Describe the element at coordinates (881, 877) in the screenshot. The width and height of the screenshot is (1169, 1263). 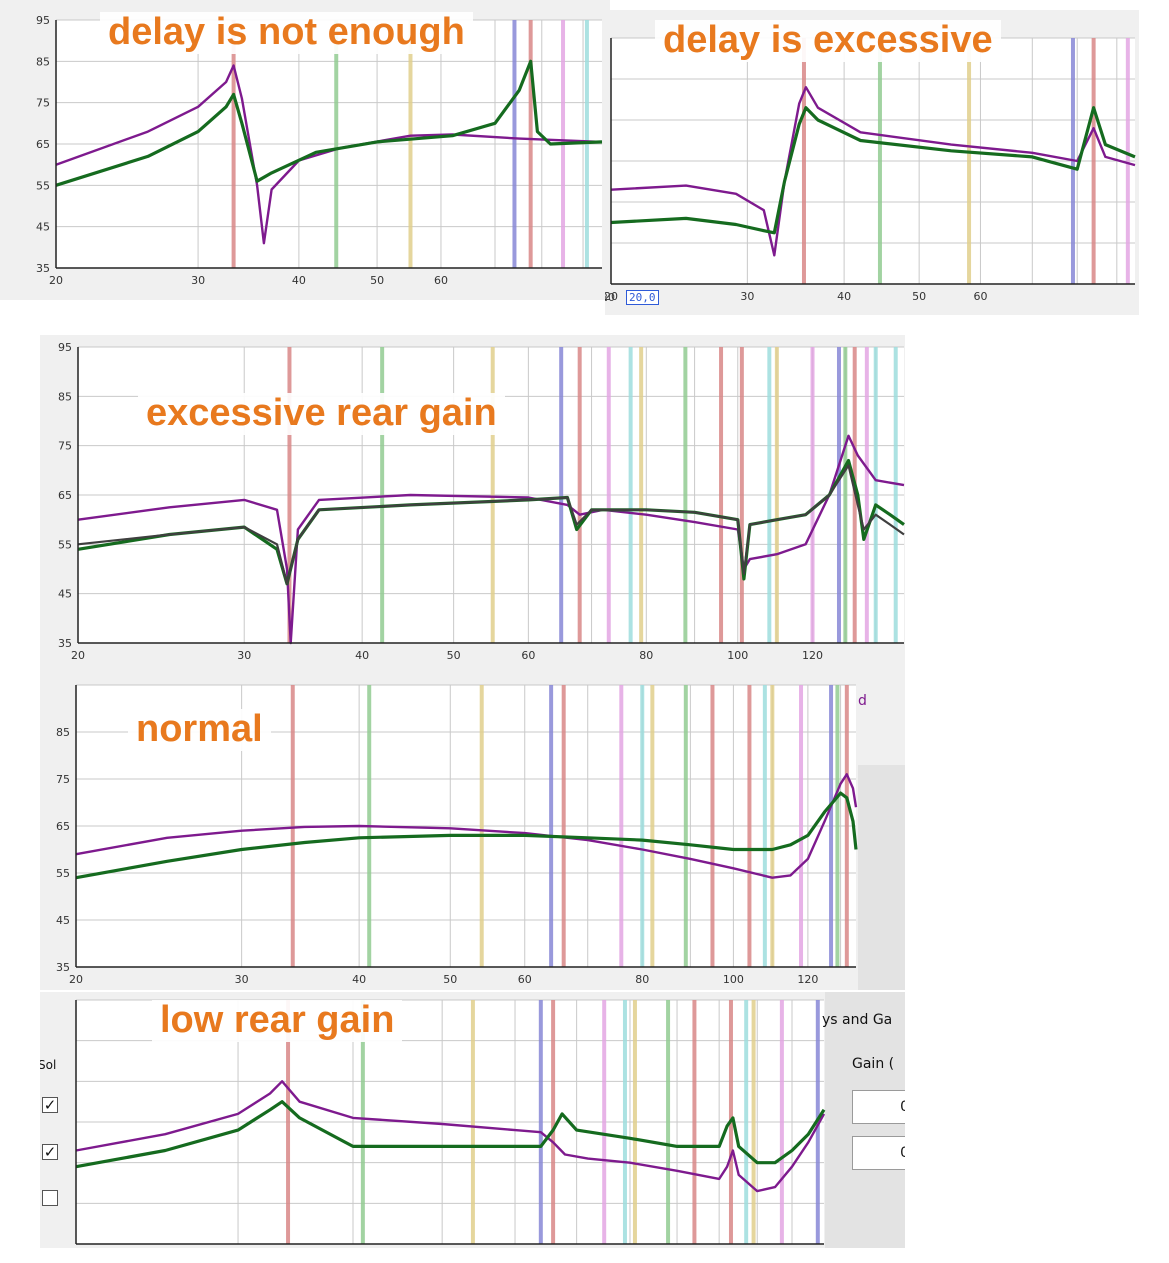
I see `dialog-background` at that location.